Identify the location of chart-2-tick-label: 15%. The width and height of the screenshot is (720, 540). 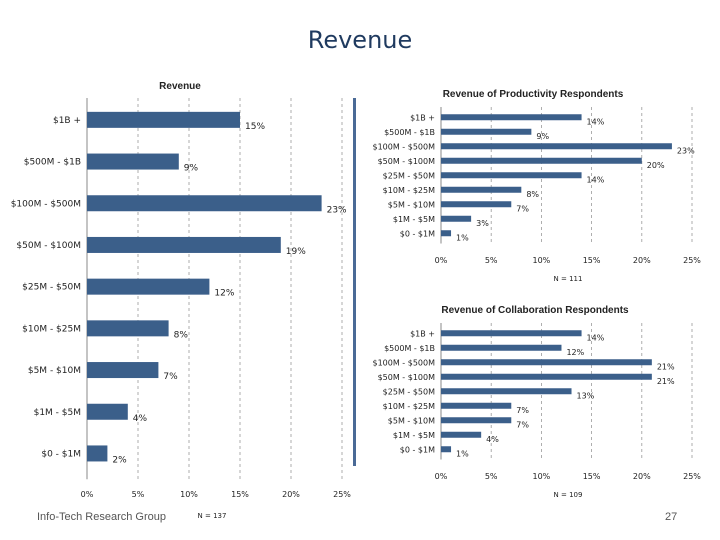
(592, 476).